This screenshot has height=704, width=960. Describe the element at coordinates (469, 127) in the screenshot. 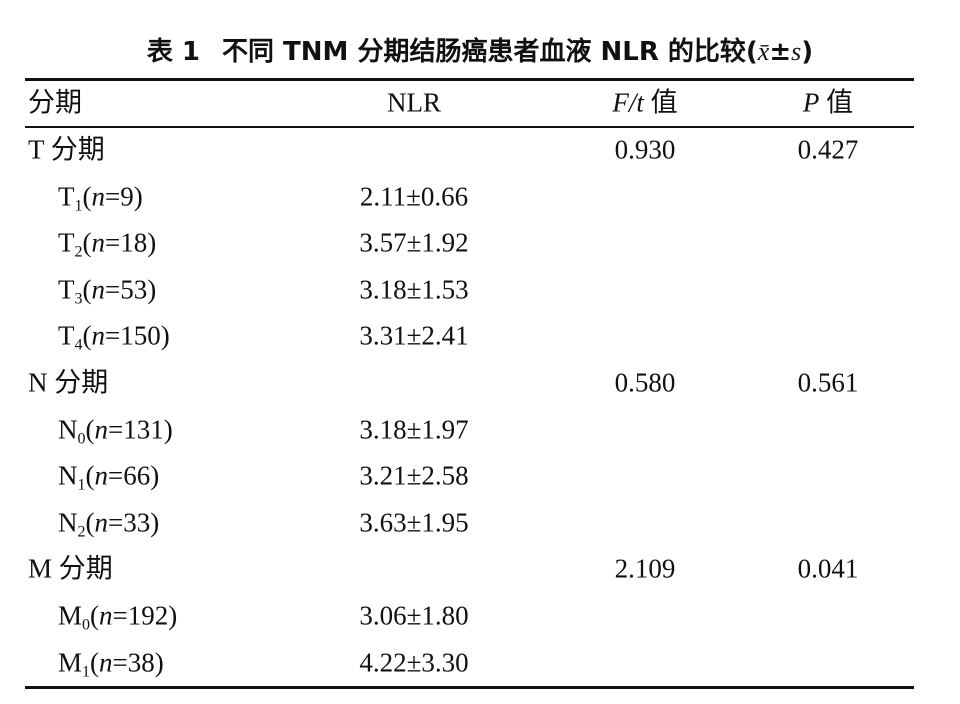

I see `header-rule` at that location.